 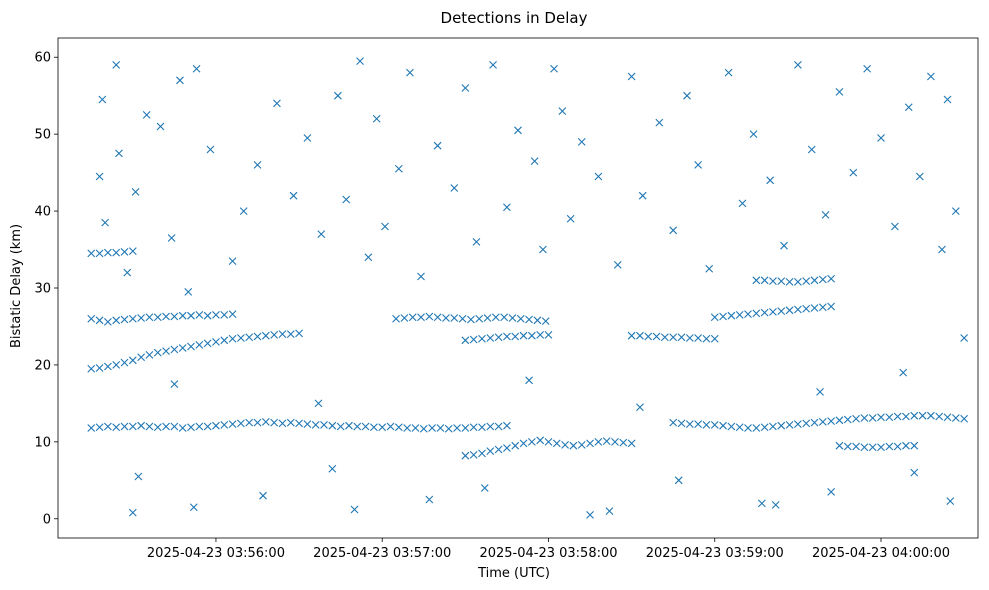 I want to click on y-tick-label: 30, so click(x=42, y=289).